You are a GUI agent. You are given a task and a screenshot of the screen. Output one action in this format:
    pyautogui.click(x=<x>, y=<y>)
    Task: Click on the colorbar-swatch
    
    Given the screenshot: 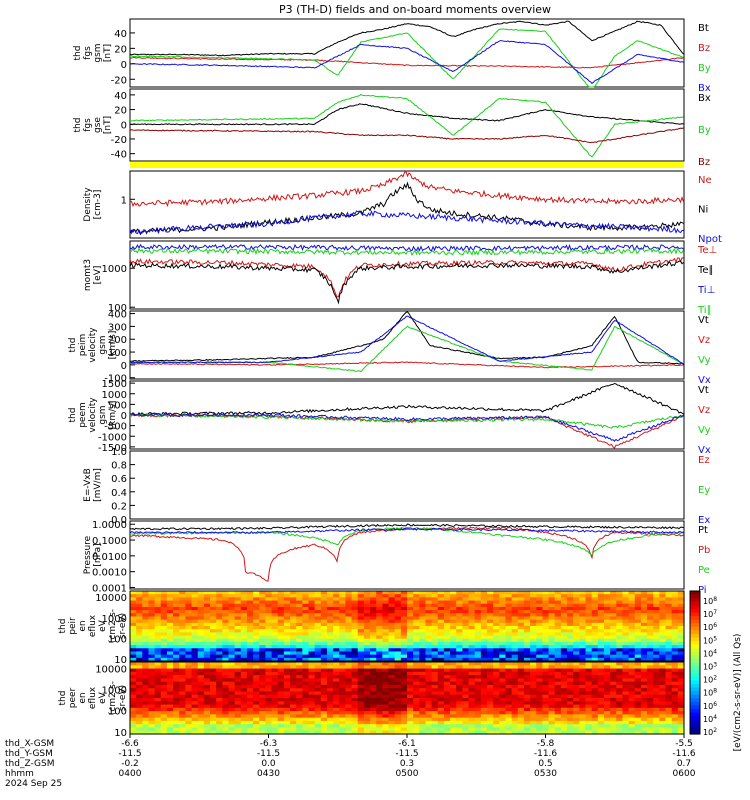 What is the action you would take?
    pyautogui.click(x=695, y=628)
    